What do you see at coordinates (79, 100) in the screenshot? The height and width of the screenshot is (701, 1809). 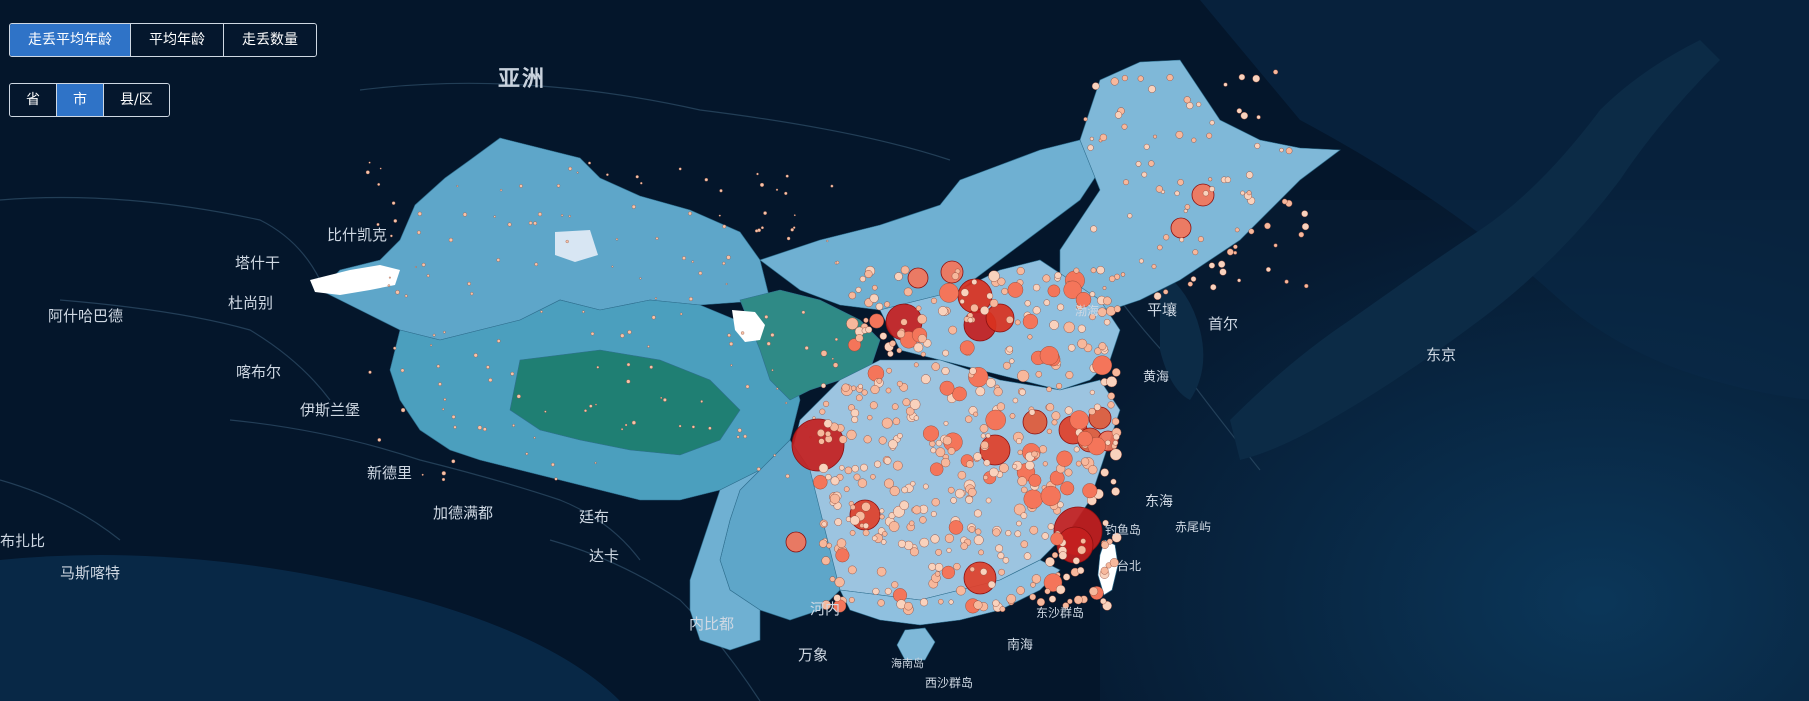 I see `level-toggle-city: 市` at bounding box center [79, 100].